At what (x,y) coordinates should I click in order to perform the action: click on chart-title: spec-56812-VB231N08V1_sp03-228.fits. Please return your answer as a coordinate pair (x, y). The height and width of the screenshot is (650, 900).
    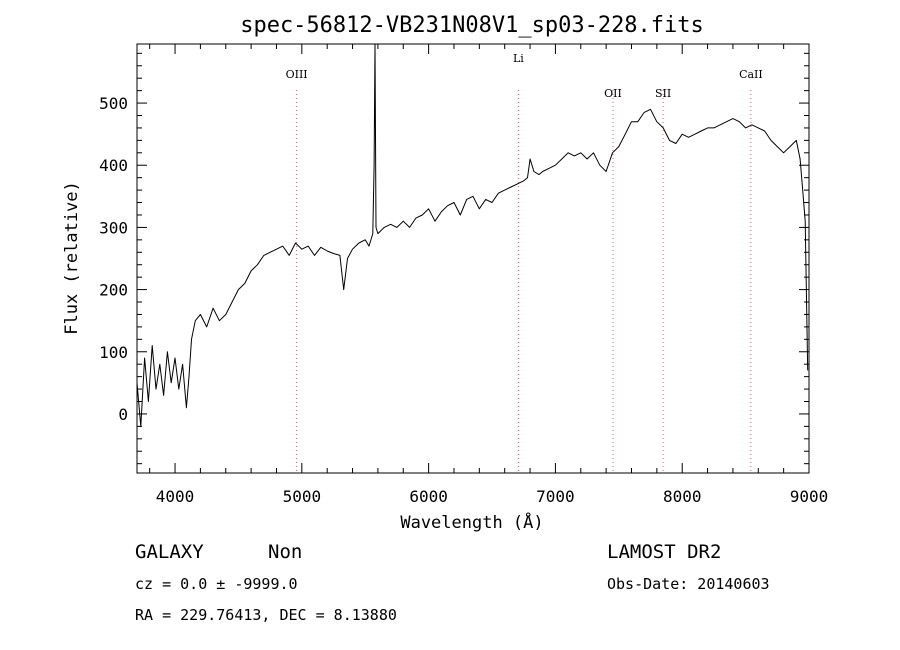
    Looking at the image, I should click on (472, 25).